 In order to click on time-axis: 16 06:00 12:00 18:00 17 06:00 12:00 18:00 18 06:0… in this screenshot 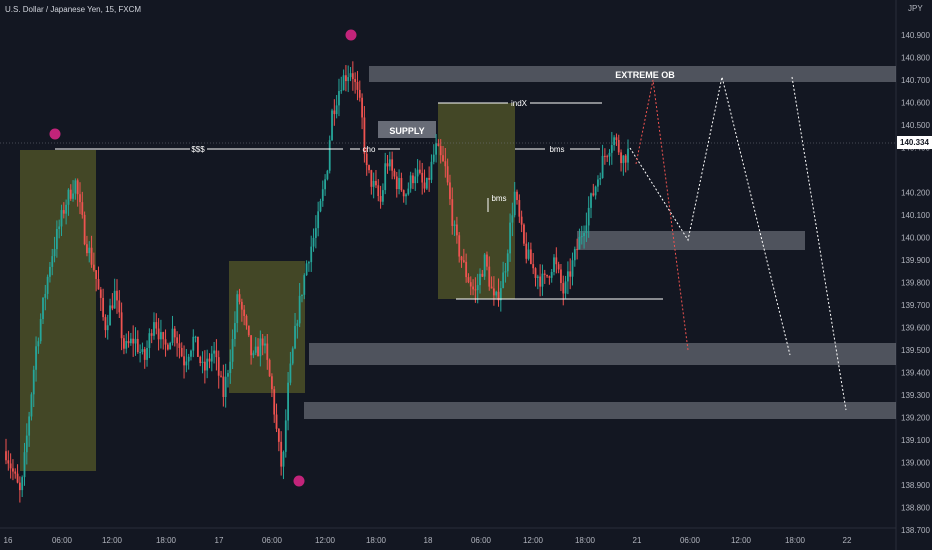, I will do `click(428, 540)`.